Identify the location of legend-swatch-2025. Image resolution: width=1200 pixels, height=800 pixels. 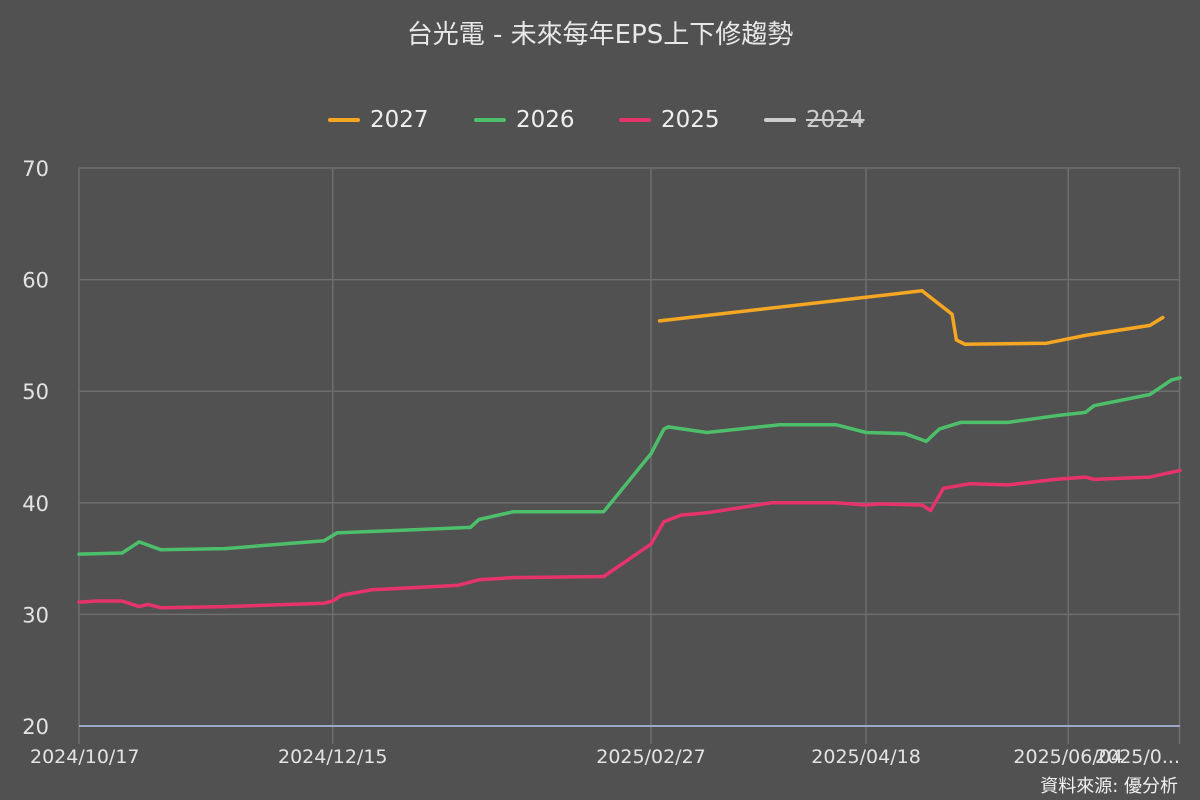
(635, 120).